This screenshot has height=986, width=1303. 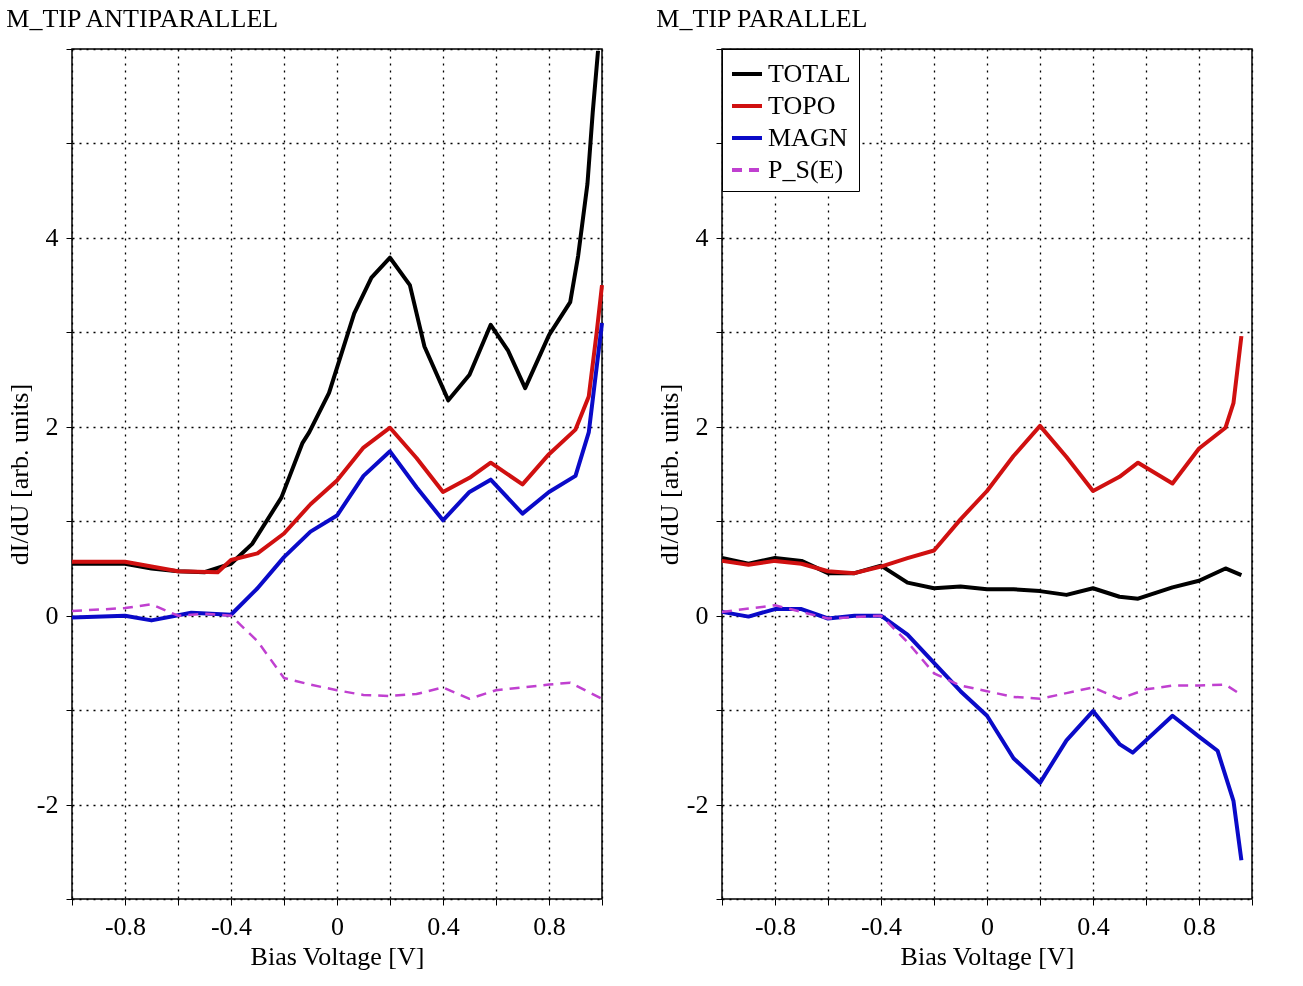 What do you see at coordinates (809, 73) in the screenshot?
I see `legend-label: TOTAL` at bounding box center [809, 73].